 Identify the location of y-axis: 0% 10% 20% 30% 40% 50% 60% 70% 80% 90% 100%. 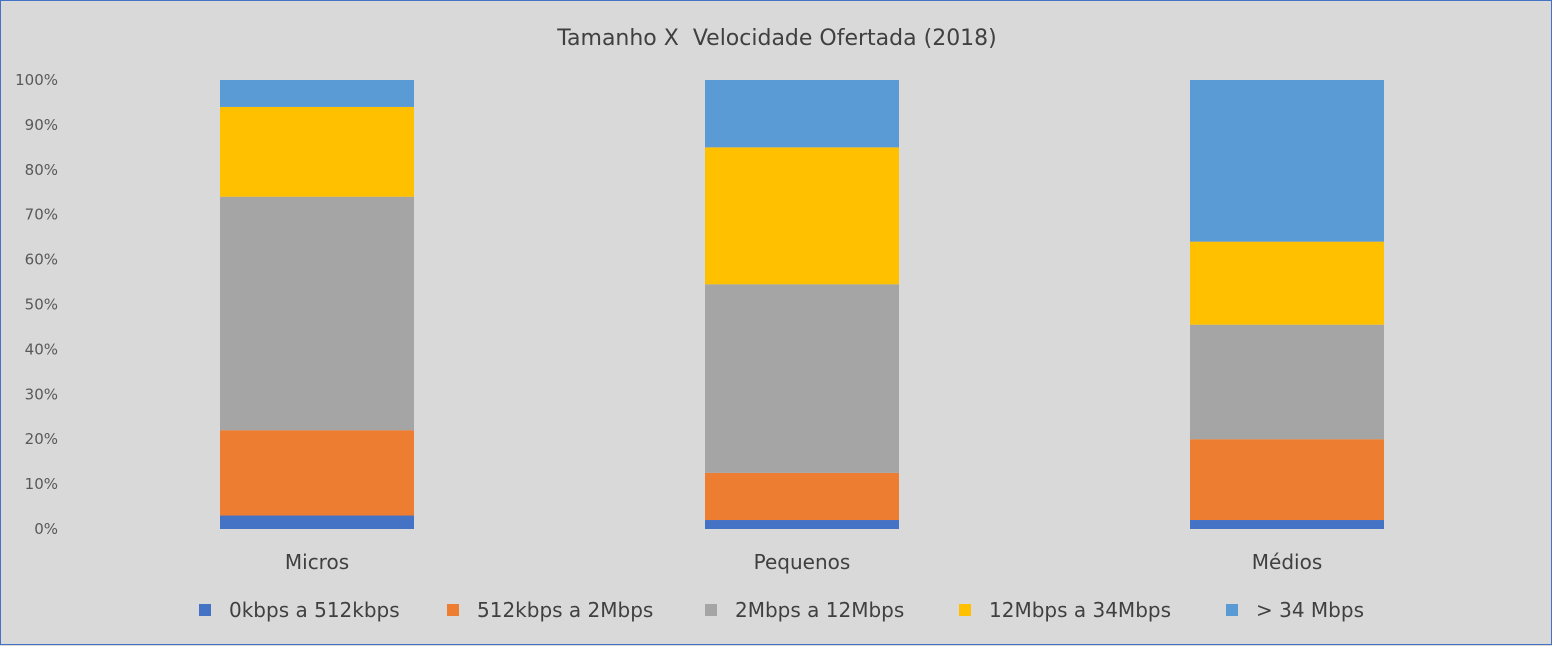
(36, 304).